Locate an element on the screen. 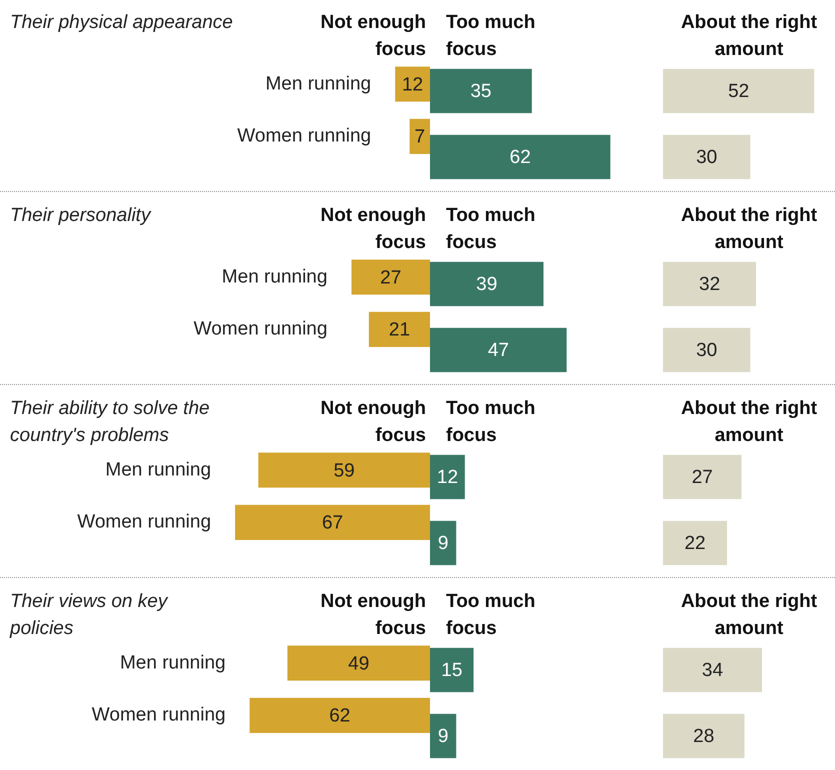  data-label: 49 is located at coordinates (359, 663).